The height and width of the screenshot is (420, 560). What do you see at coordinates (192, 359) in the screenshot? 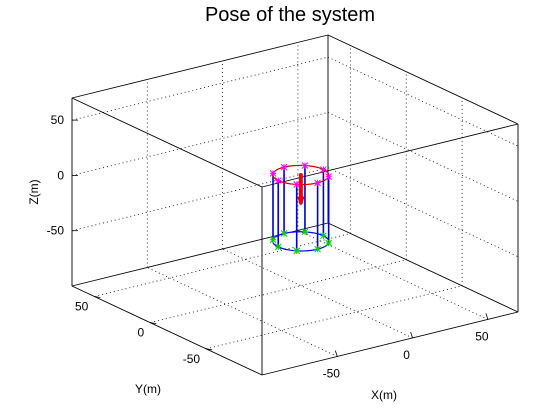
I see `y-tick-label: -50` at bounding box center [192, 359].